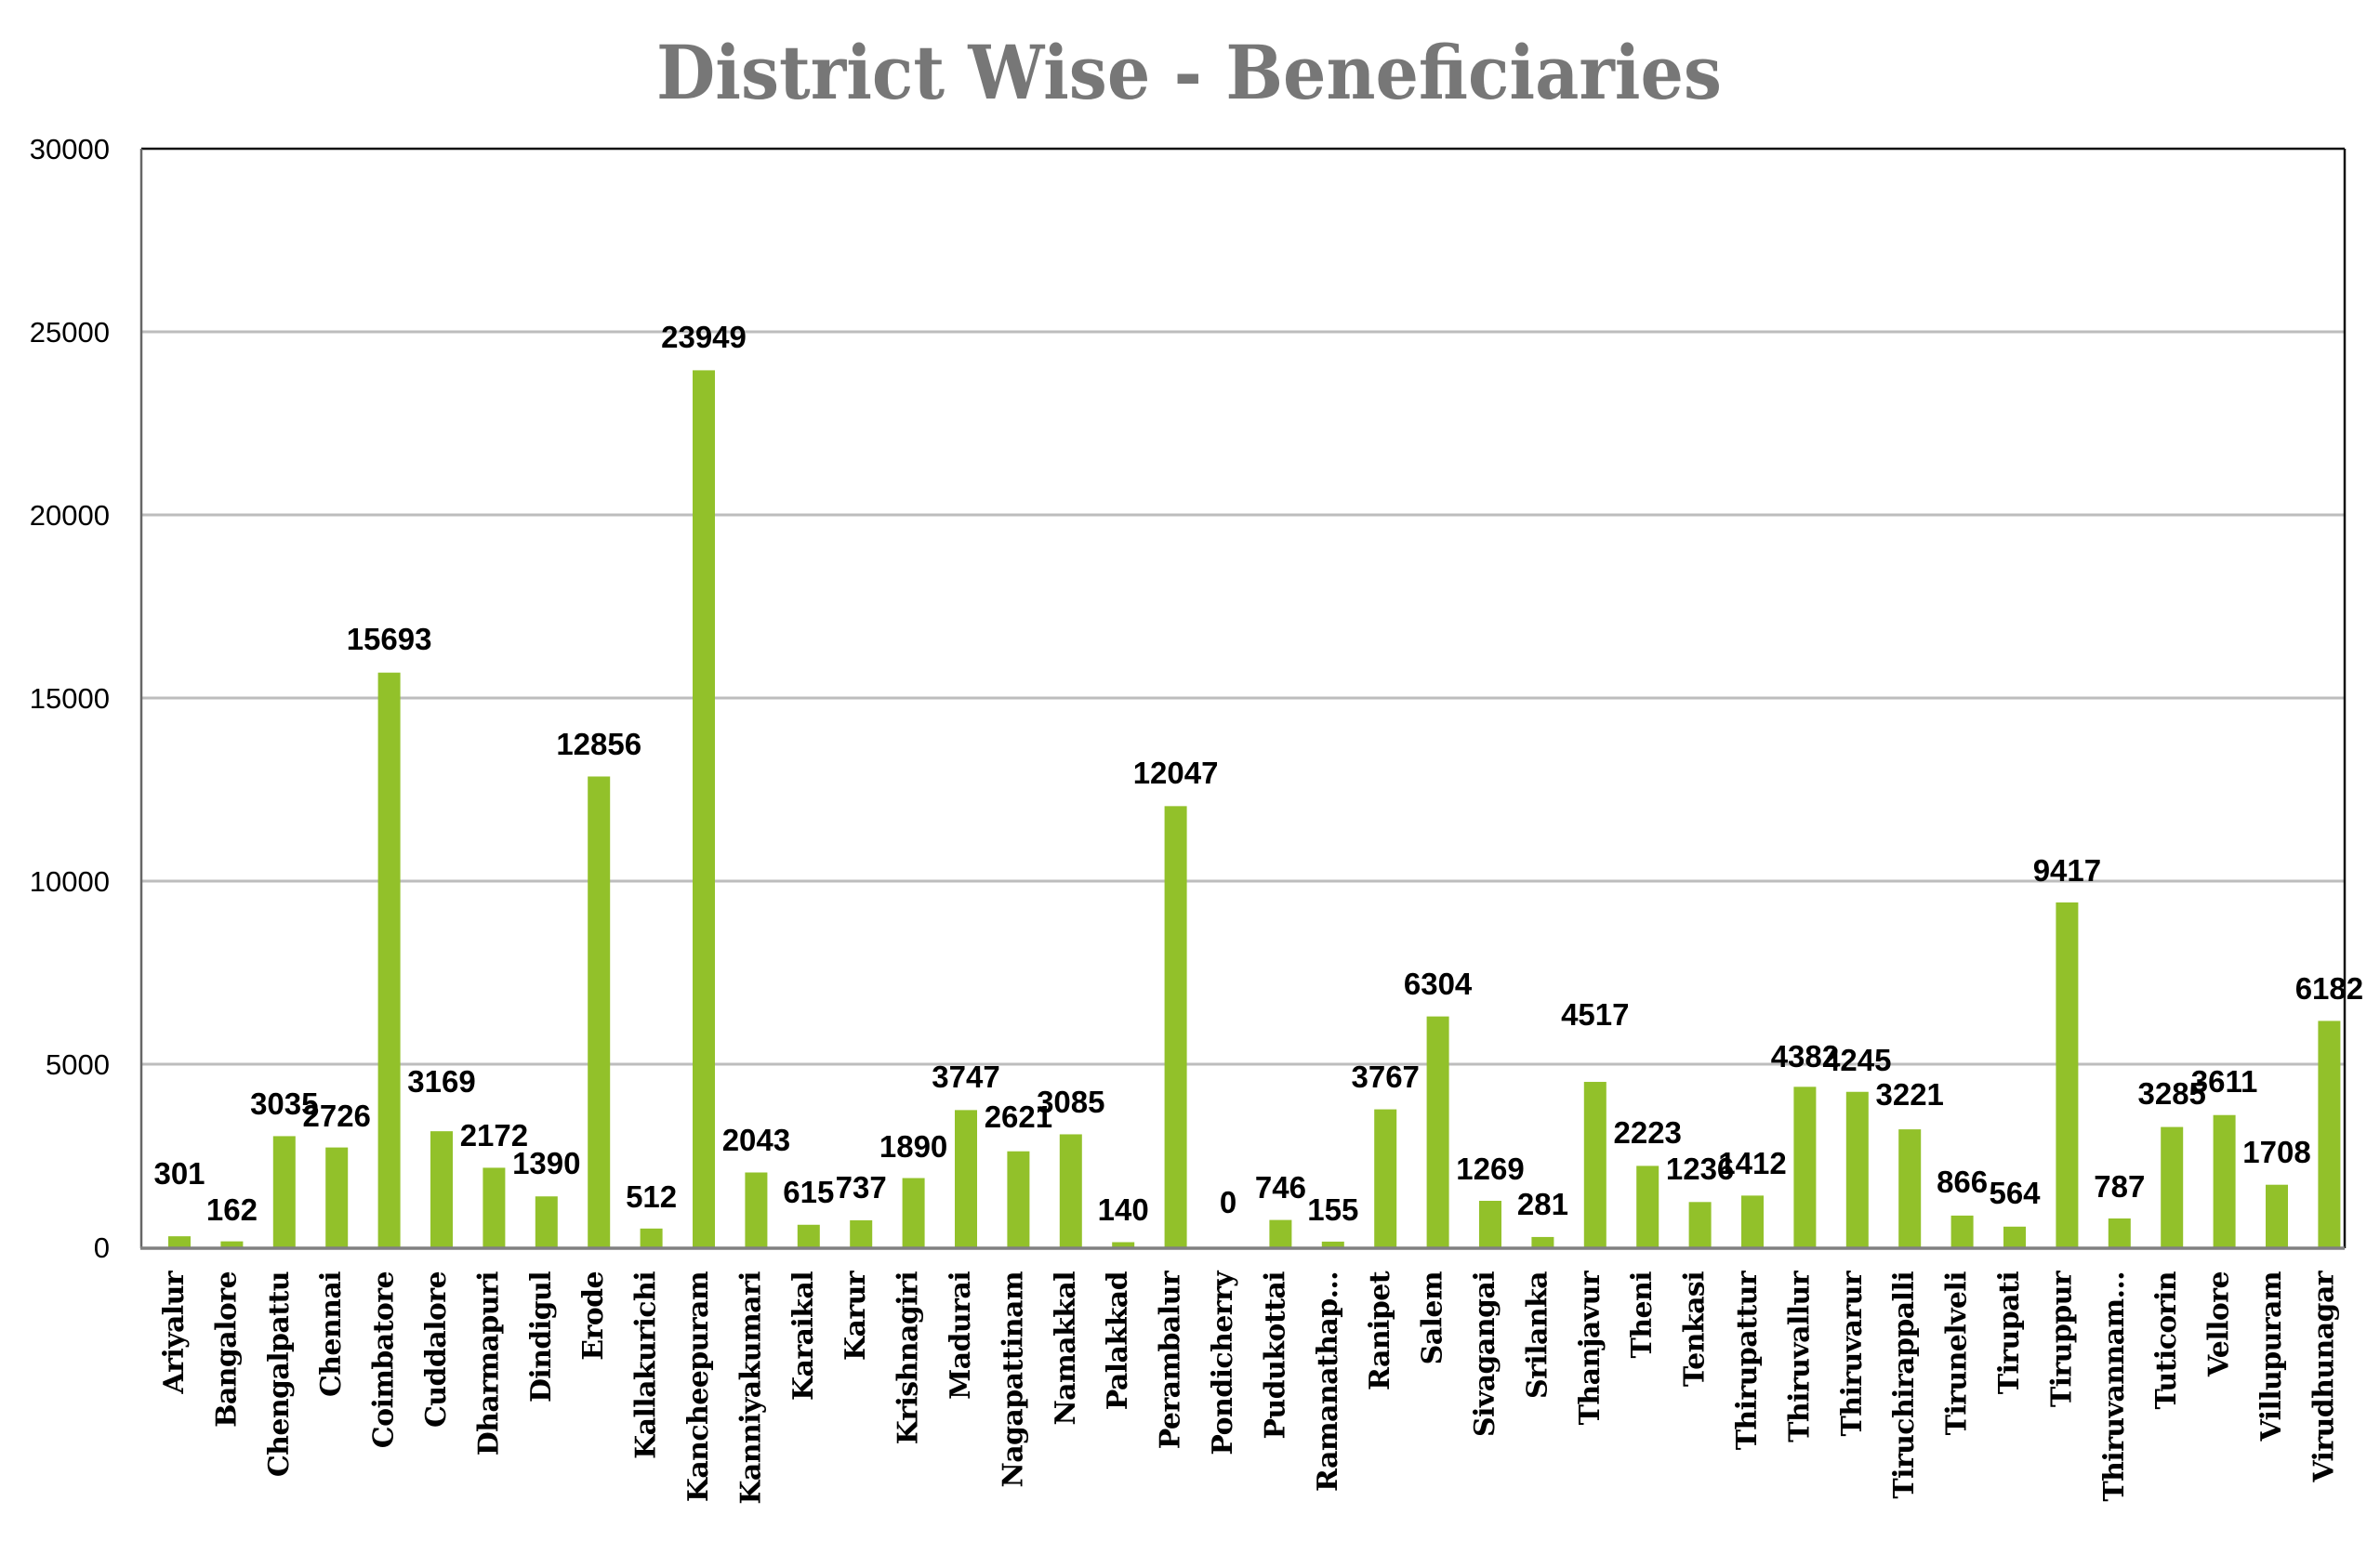  Describe the element at coordinates (1747, 1360) in the screenshot. I see `x-tick-label: Thirupattur` at that location.